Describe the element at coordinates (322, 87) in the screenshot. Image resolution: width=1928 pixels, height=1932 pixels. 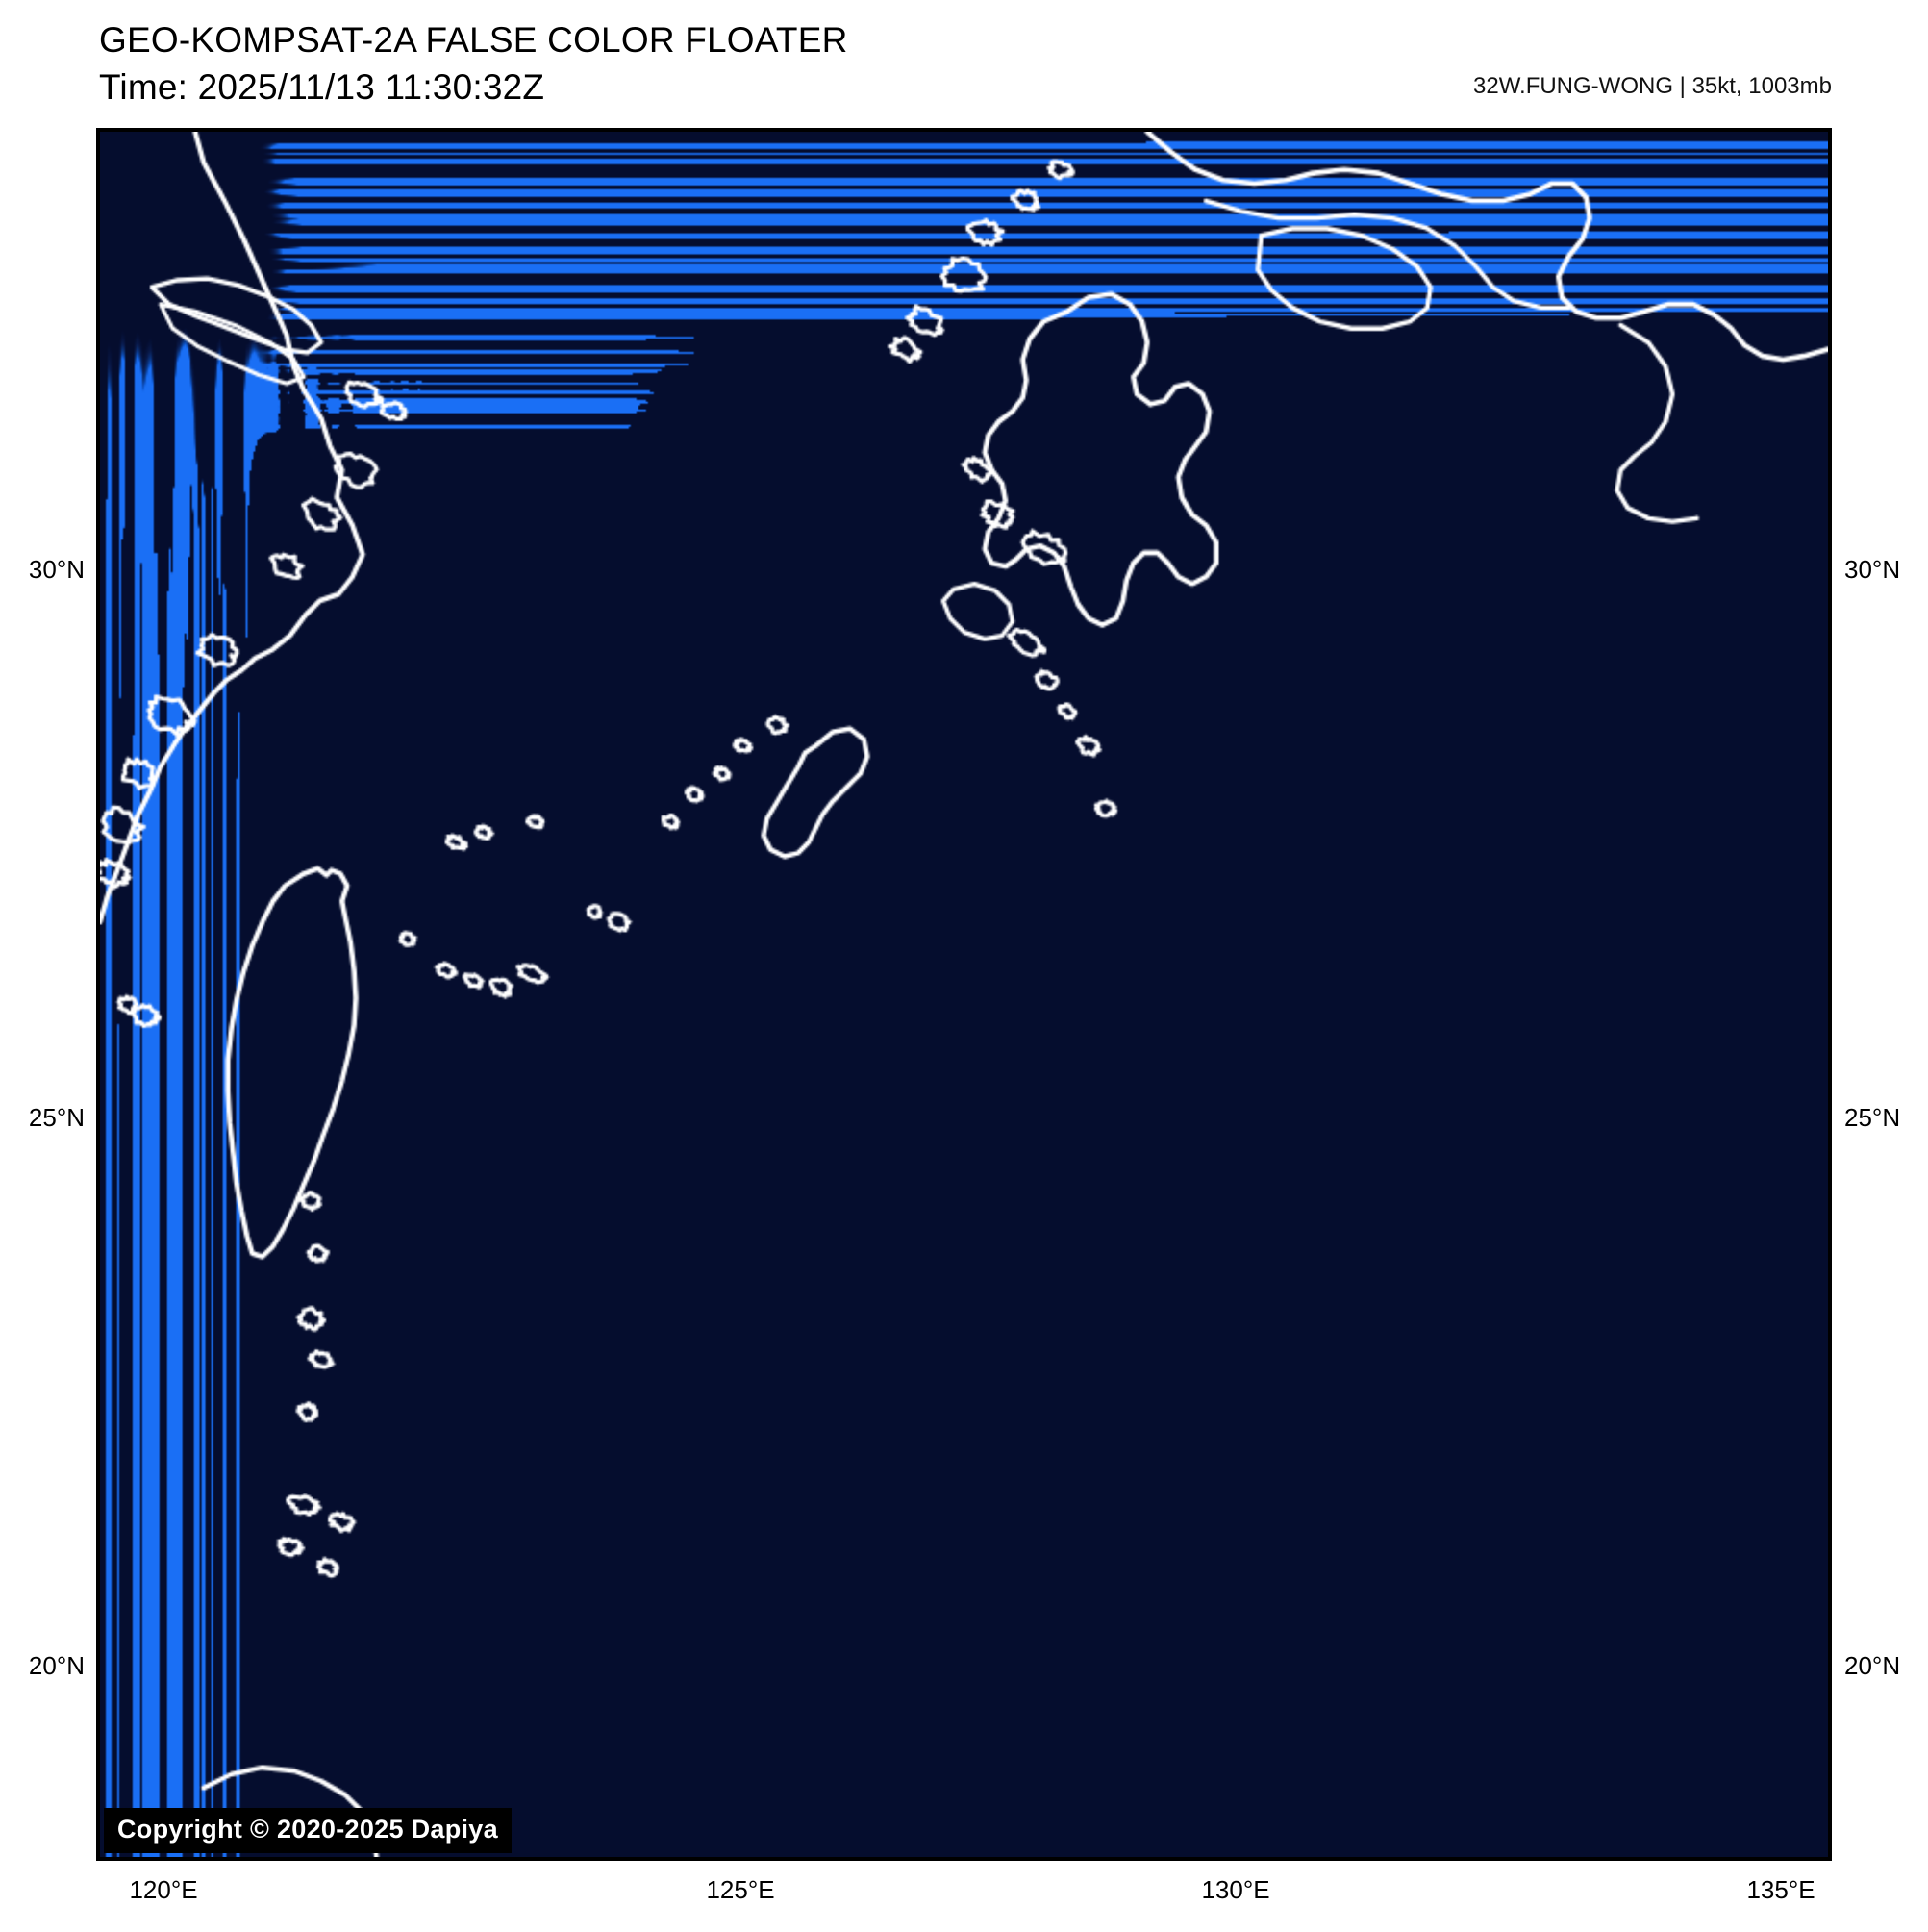
I see `timestamp-label: Time: 2025/11/13 11:30:32Z` at that location.